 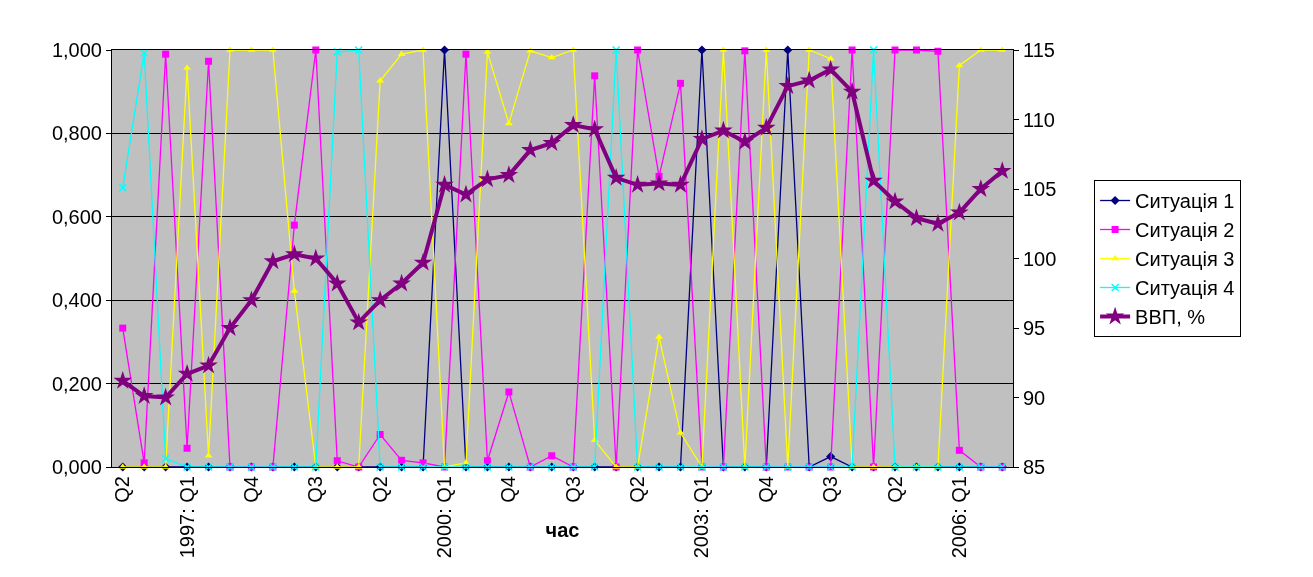 What do you see at coordinates (1039, 119) in the screenshot?
I see `y2-tick-label: 110` at bounding box center [1039, 119].